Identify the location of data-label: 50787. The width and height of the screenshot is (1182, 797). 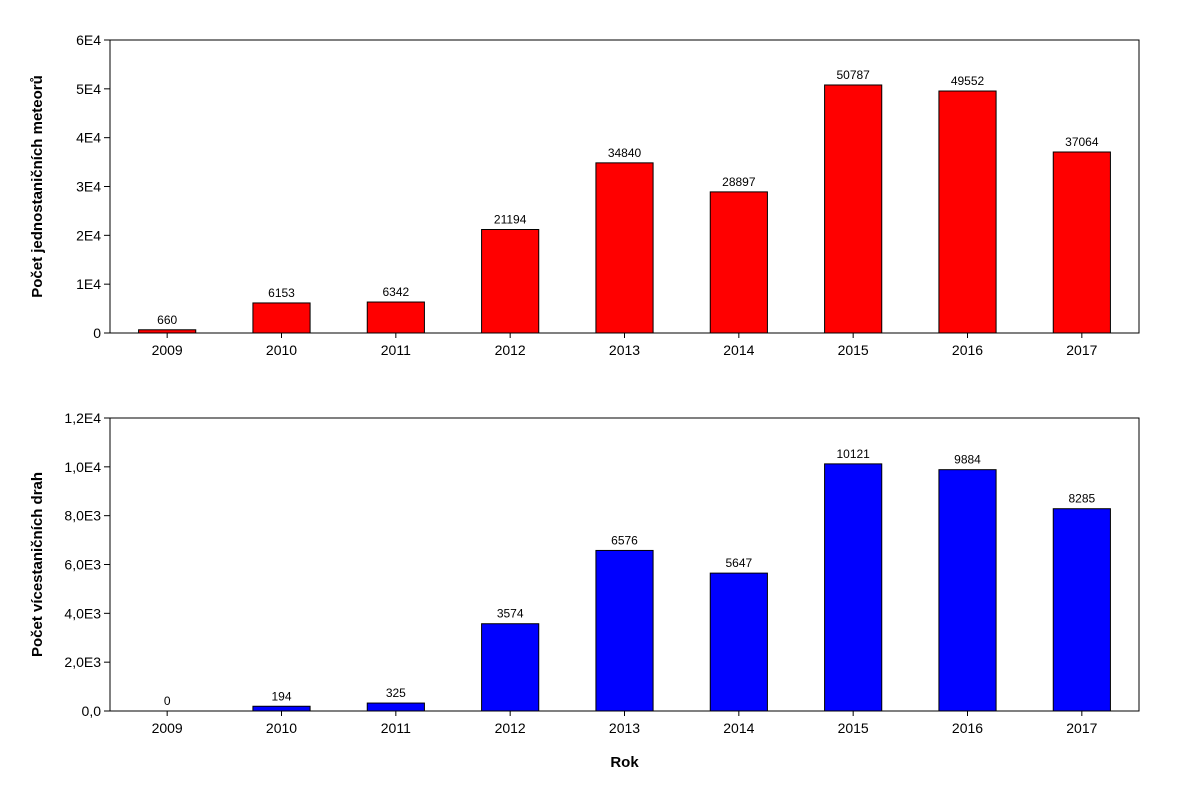
(853, 75).